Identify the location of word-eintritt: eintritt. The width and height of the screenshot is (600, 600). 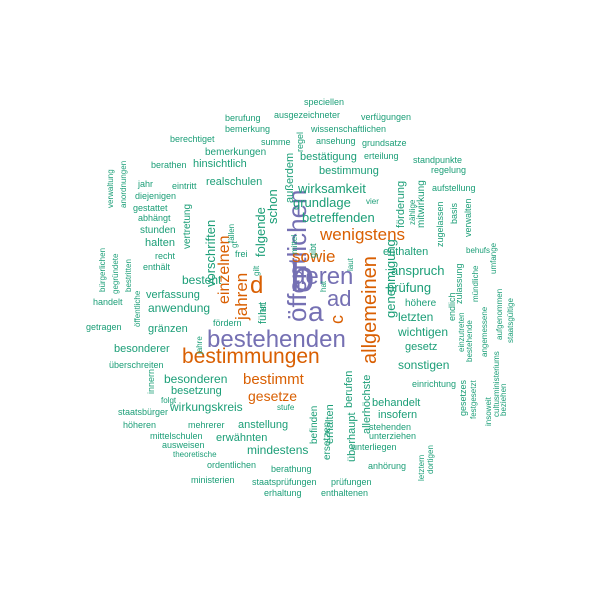
(184, 186).